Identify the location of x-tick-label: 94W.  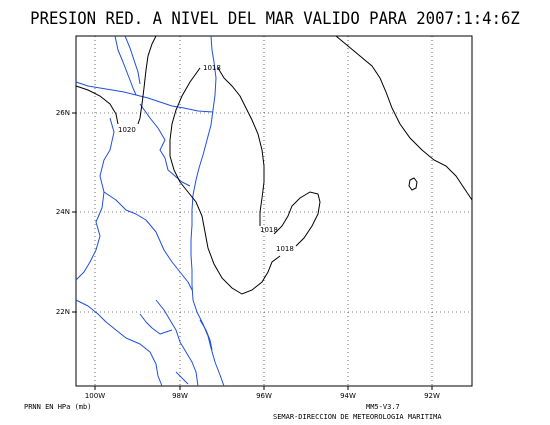
(348, 396).